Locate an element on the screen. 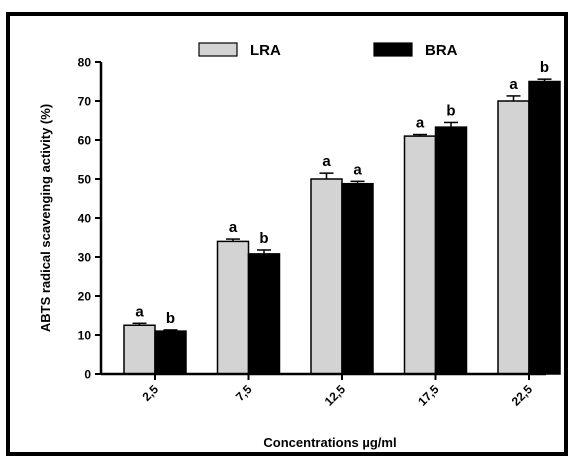  y-tick-label: 20 is located at coordinates (85, 297).